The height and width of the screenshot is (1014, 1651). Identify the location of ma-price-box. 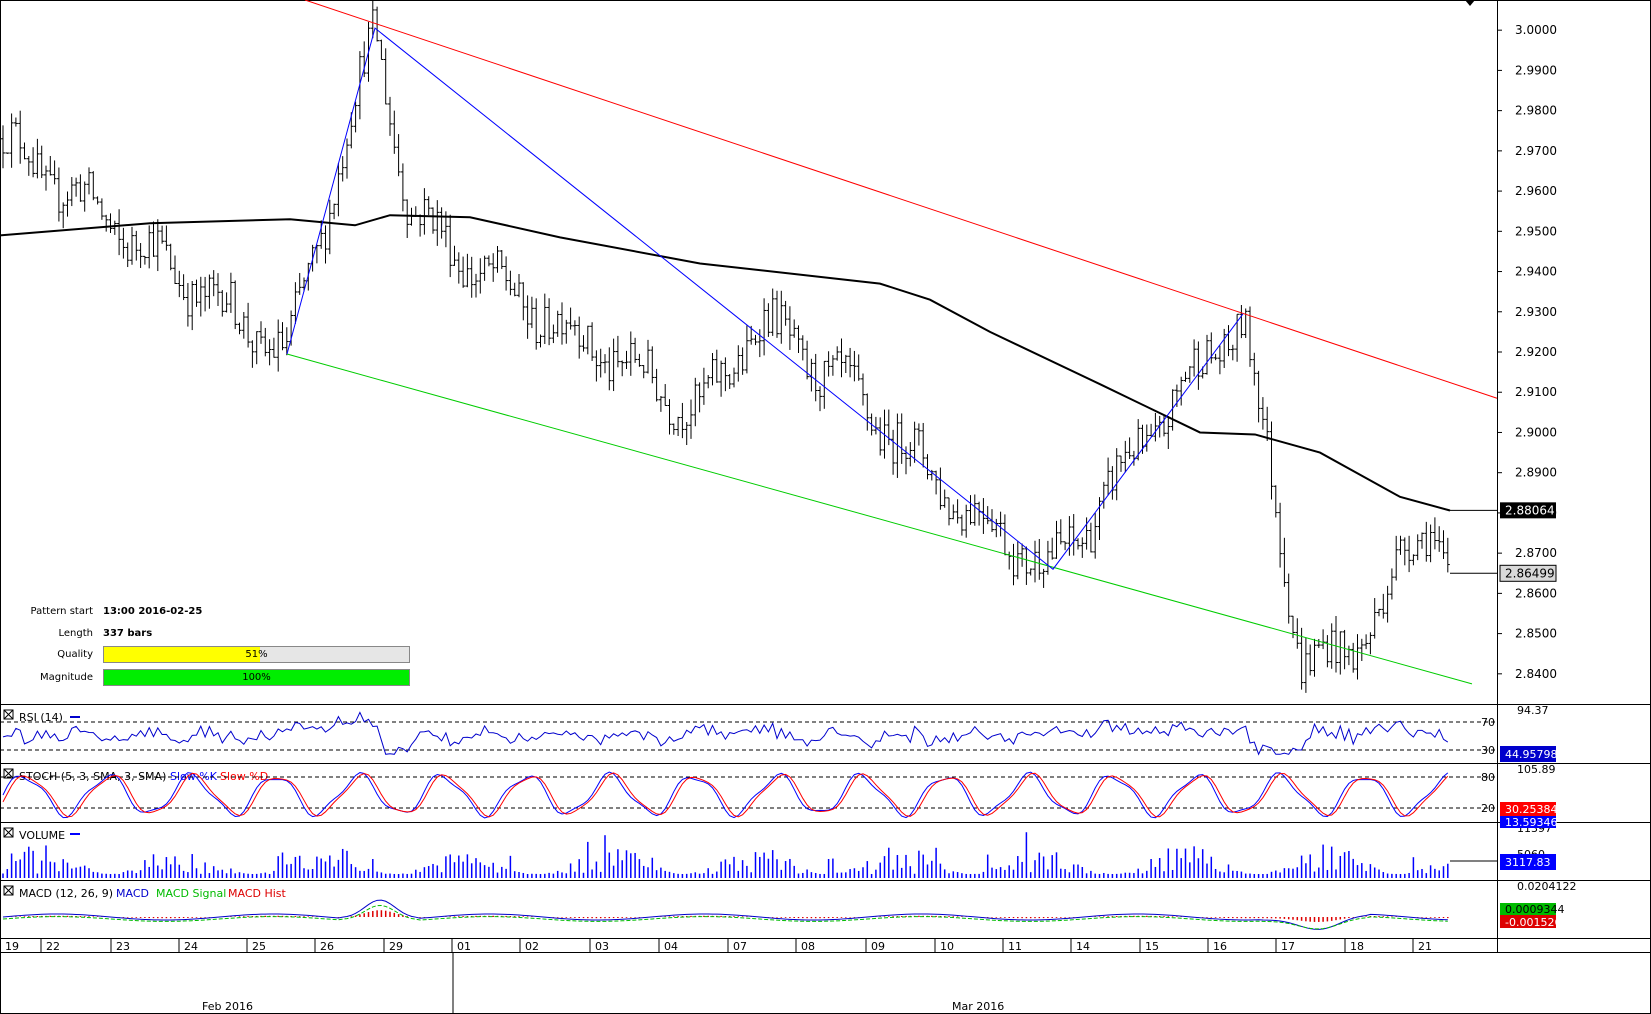
(1528, 510).